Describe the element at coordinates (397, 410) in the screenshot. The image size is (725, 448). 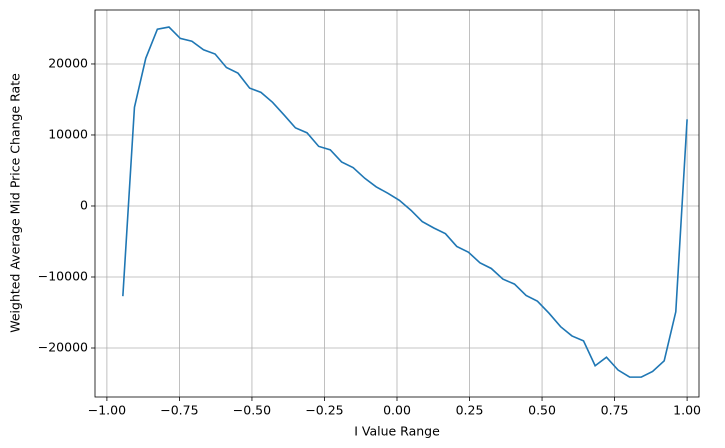
I see `x-tick-label: 0.00` at that location.